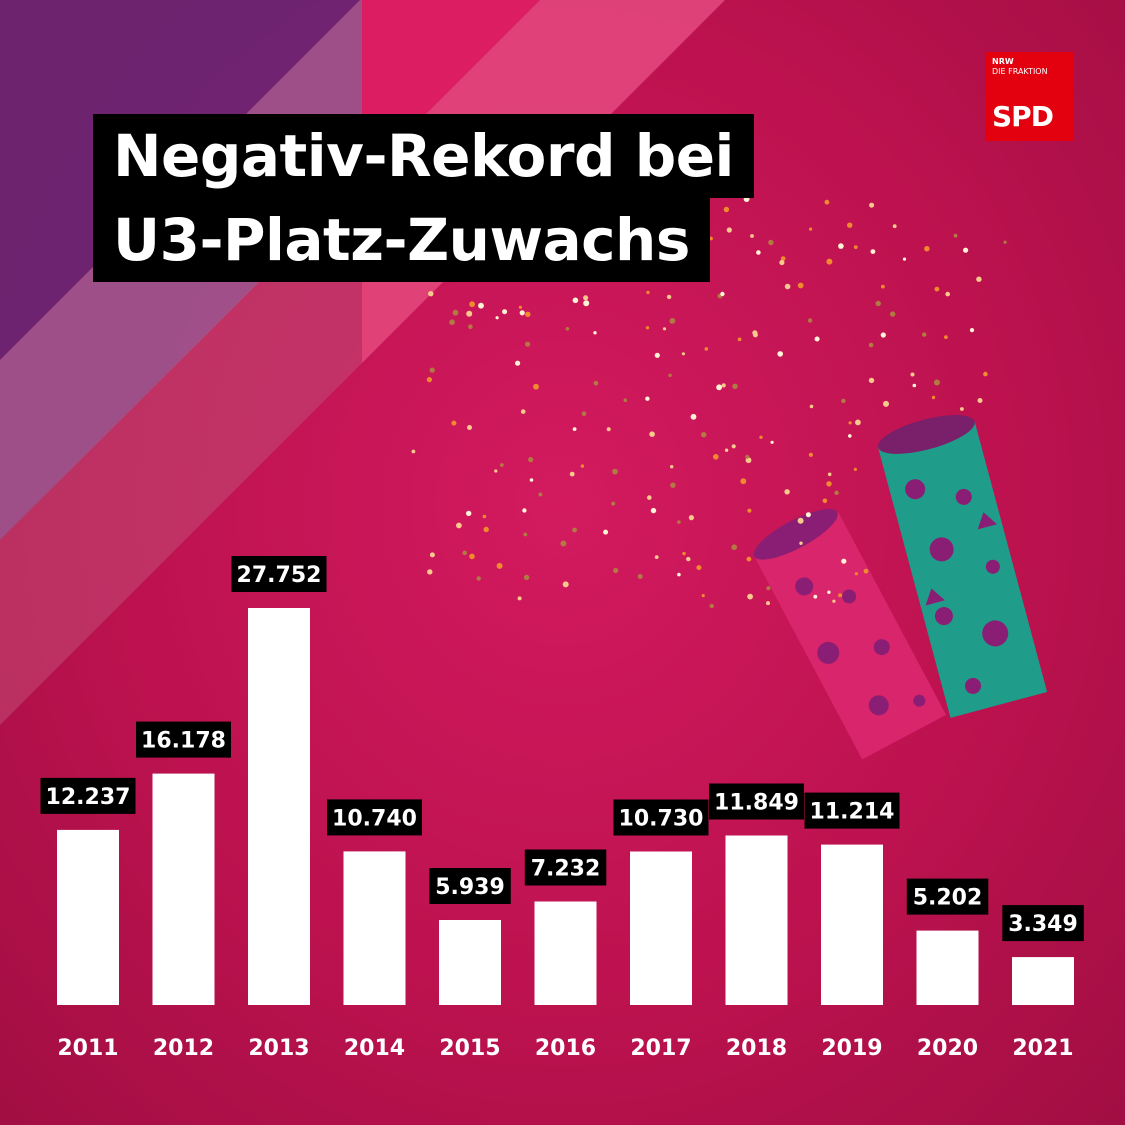 The image size is (1125, 1125). I want to click on value-label-2014: 10.740, so click(374, 818).